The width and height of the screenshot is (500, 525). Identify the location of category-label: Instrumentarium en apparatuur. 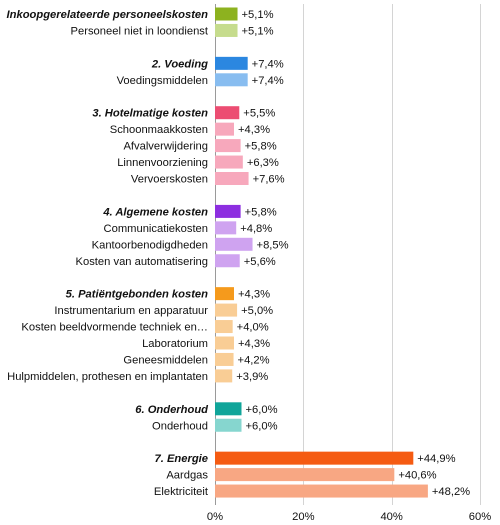
(131, 311).